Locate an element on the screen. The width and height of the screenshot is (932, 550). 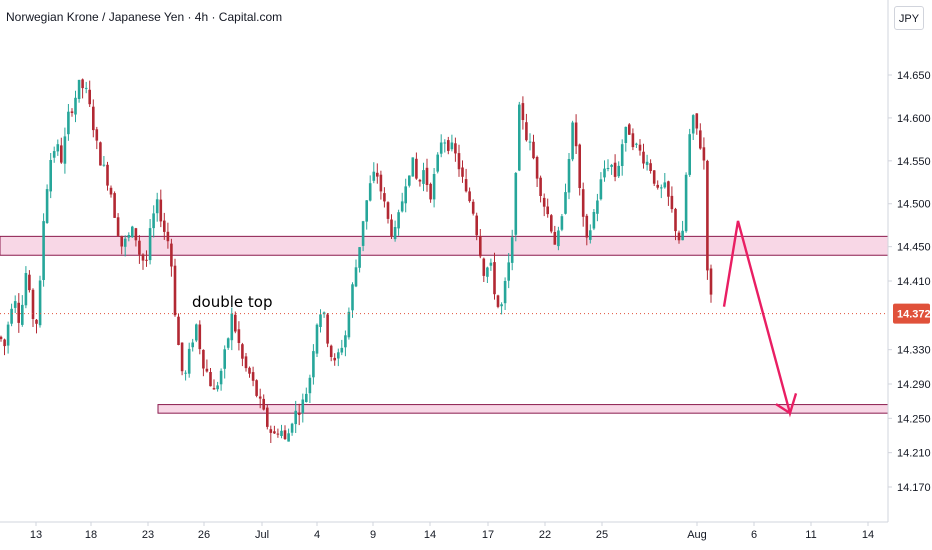
y-tick-label: 14.170 is located at coordinates (914, 488).